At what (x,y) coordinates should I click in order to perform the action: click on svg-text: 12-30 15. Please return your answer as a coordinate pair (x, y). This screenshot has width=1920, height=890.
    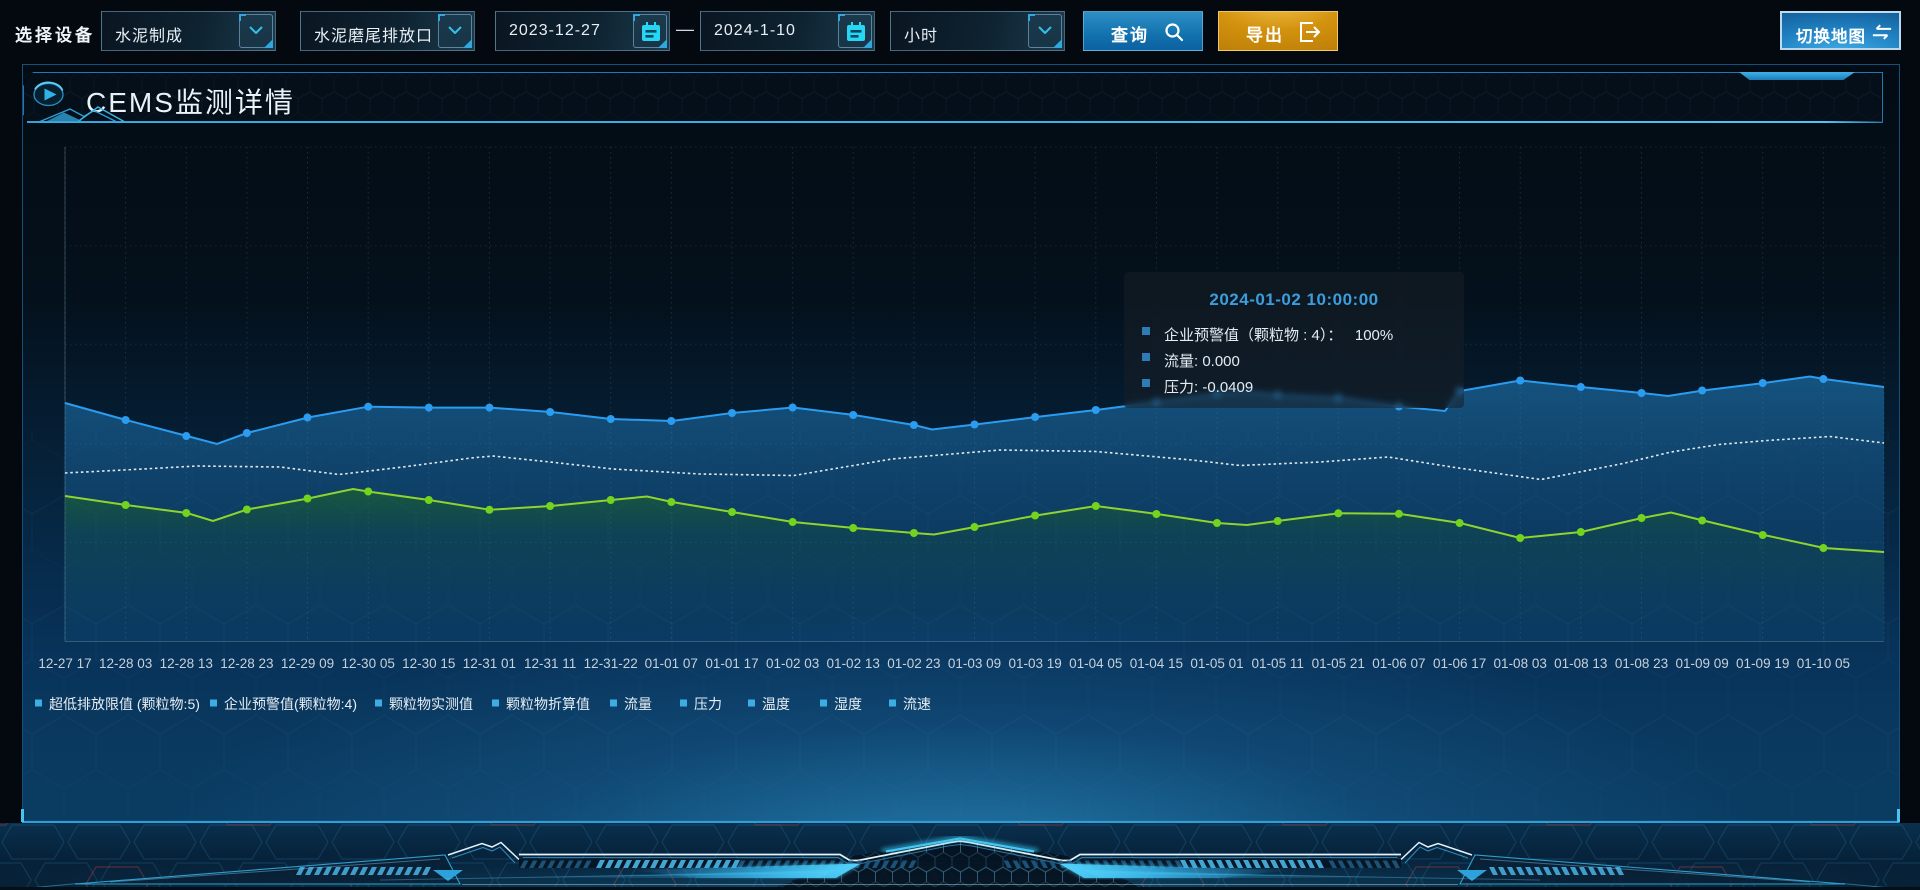
    Looking at the image, I should click on (428, 663).